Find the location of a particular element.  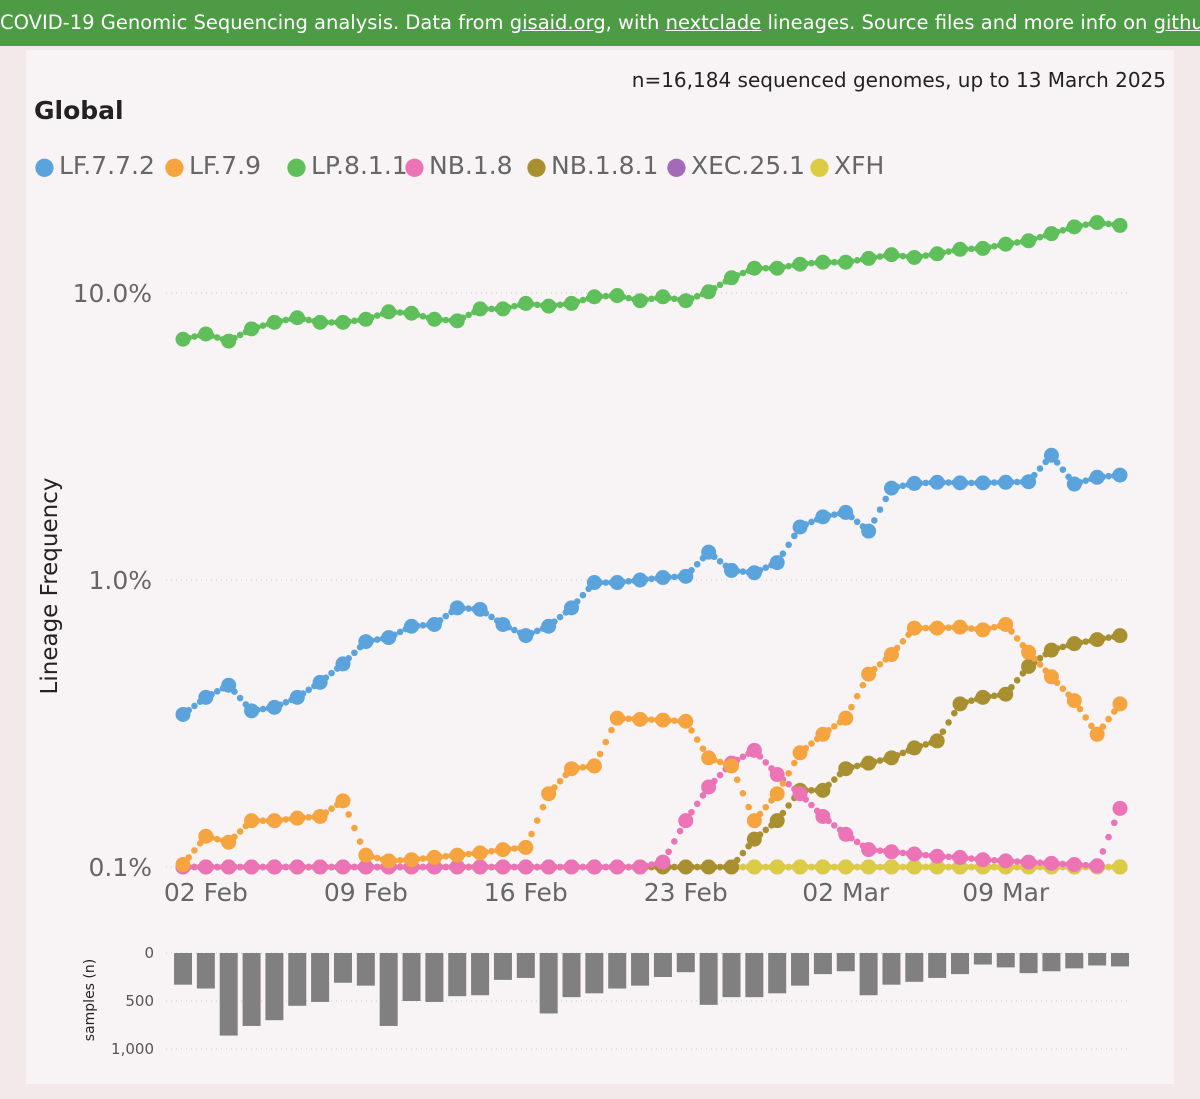

gisaid-link: gisaid.org is located at coordinates (557, 22).